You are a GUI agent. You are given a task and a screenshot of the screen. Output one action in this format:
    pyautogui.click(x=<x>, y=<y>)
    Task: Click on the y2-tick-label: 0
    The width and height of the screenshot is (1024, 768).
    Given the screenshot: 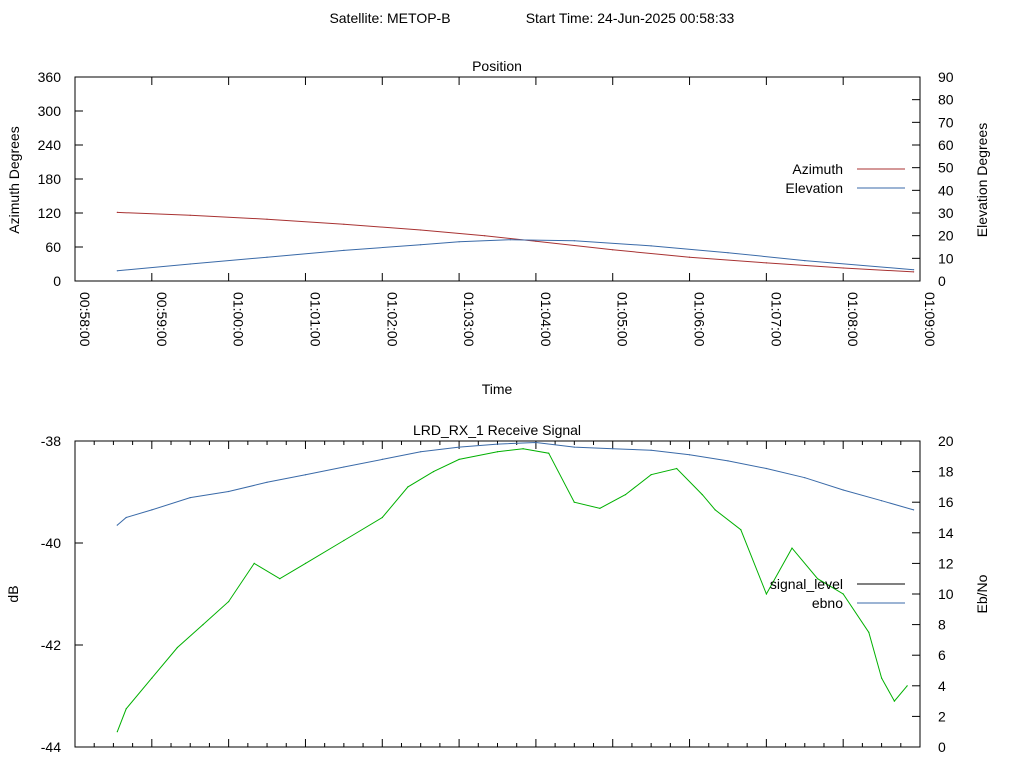 What is the action you would take?
    pyautogui.click(x=942, y=281)
    